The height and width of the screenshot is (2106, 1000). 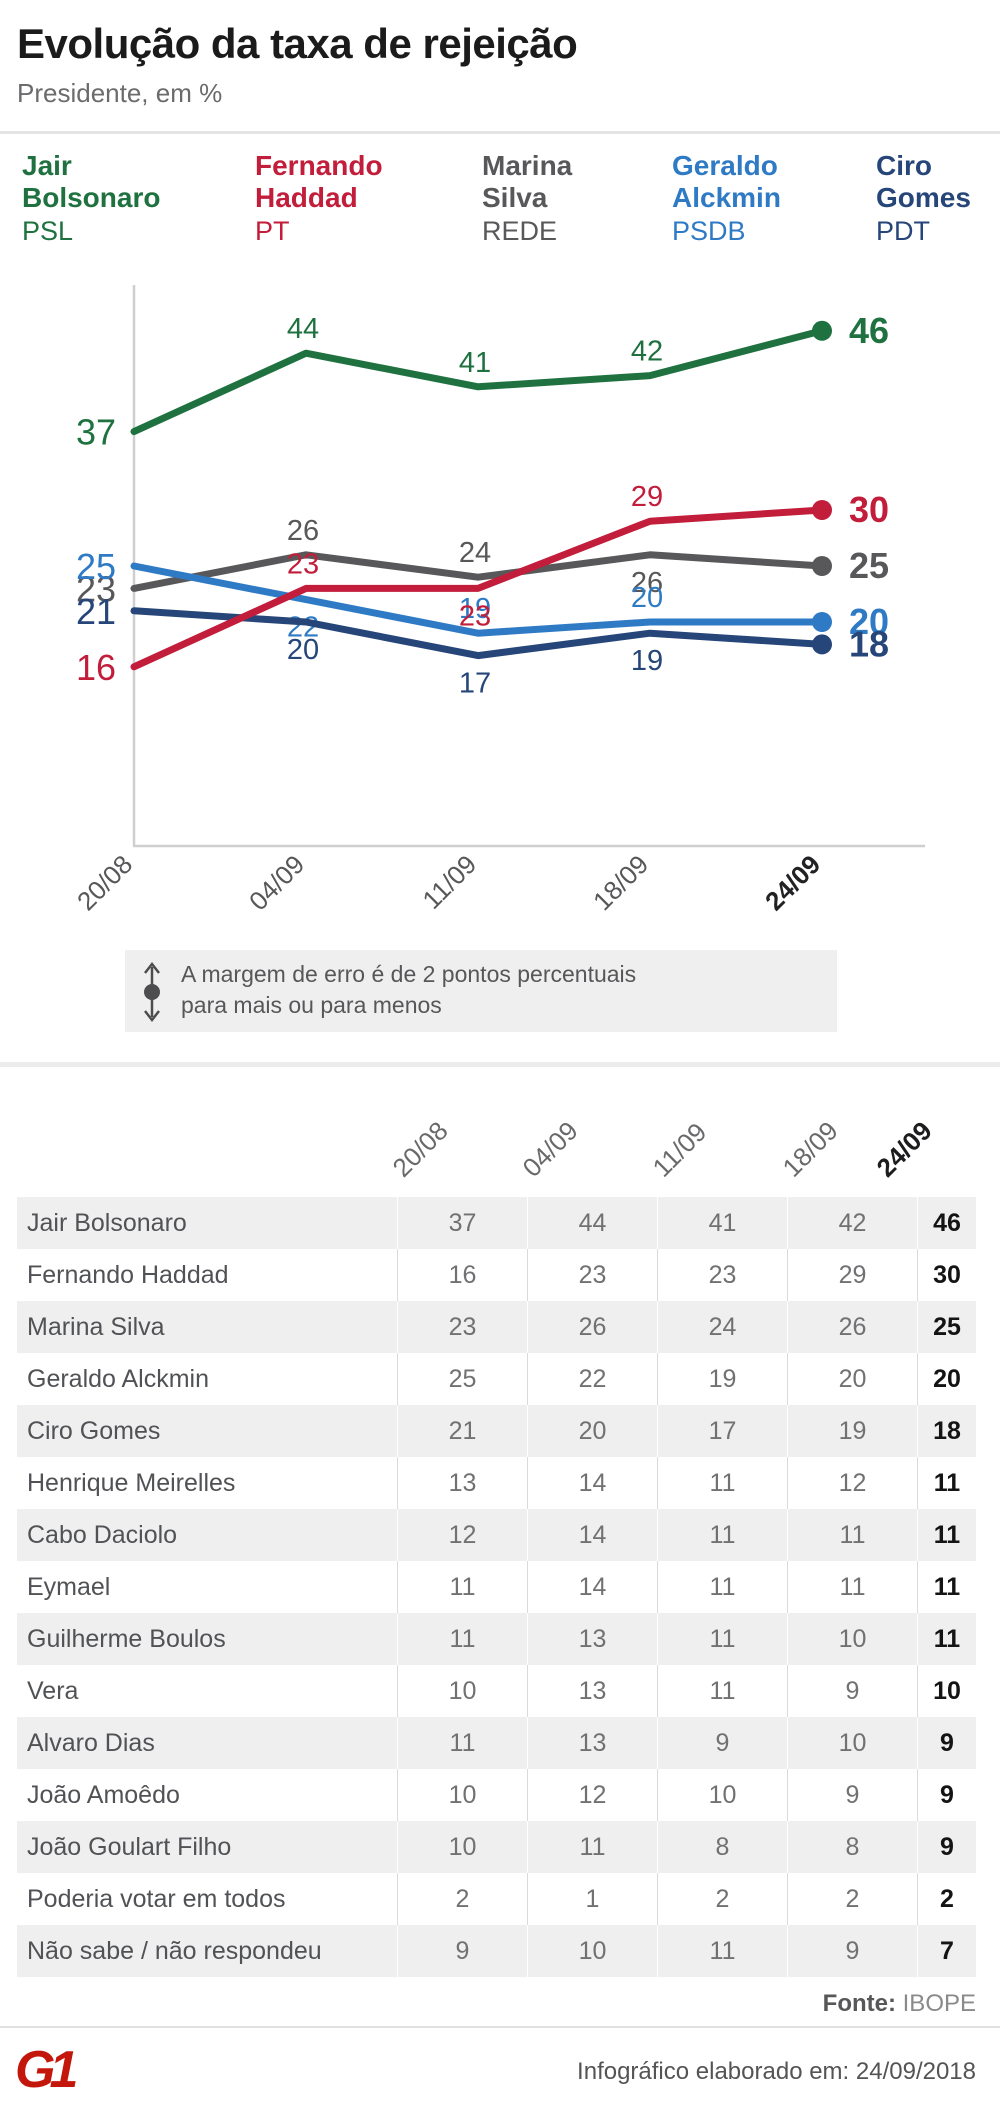 I want to click on legend-party: PT, so click(x=272, y=231).